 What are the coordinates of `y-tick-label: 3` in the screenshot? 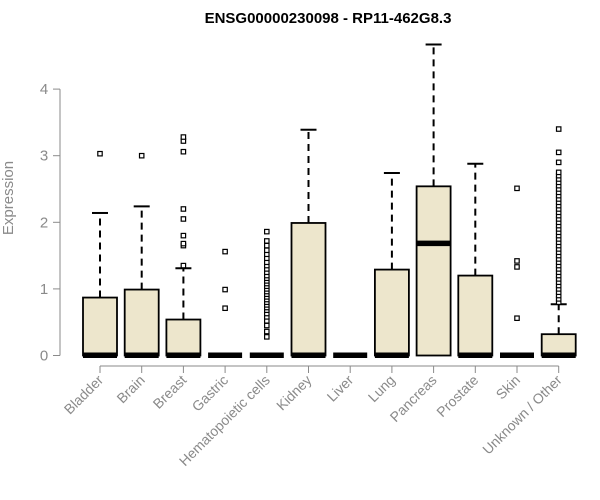 It's located at (44, 156).